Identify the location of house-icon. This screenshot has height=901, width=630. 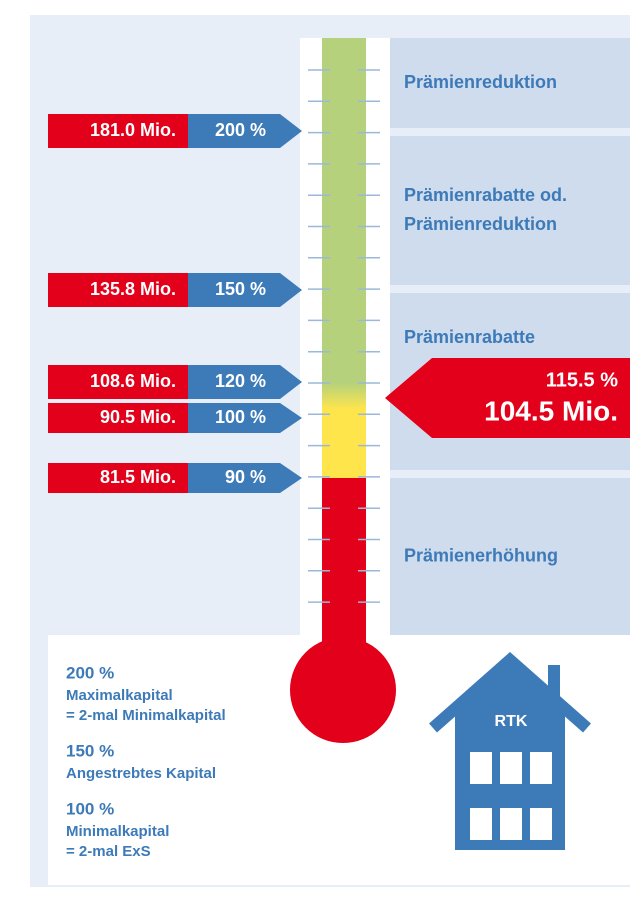
(510, 750).